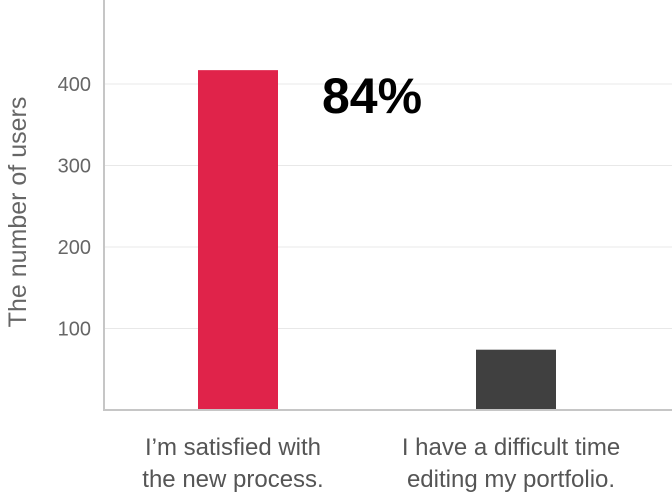  I want to click on category-label: editing my portfolio., so click(511, 479).